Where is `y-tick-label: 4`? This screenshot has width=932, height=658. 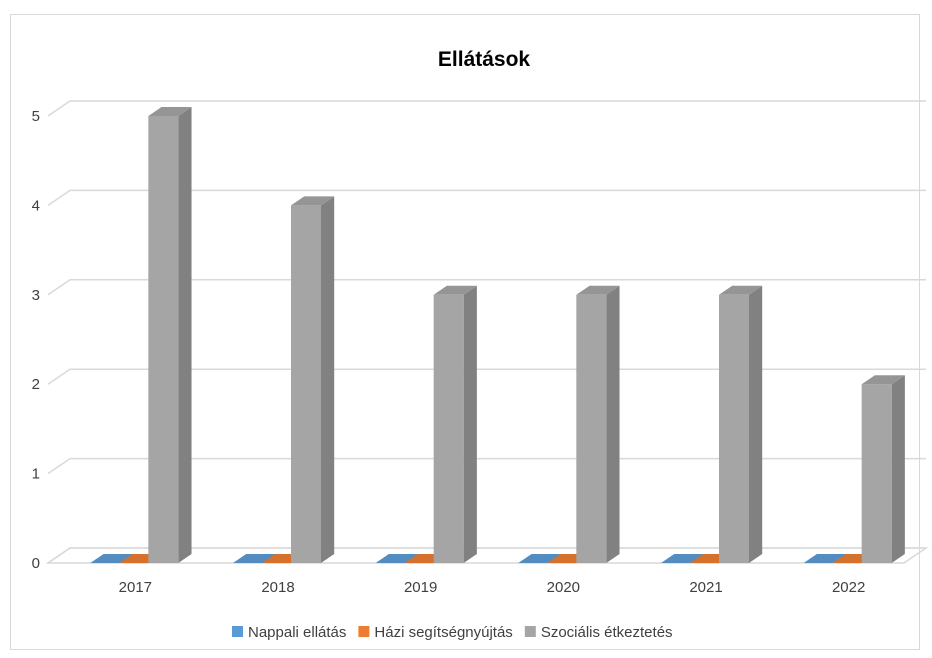 y-tick-label: 4 is located at coordinates (36, 205).